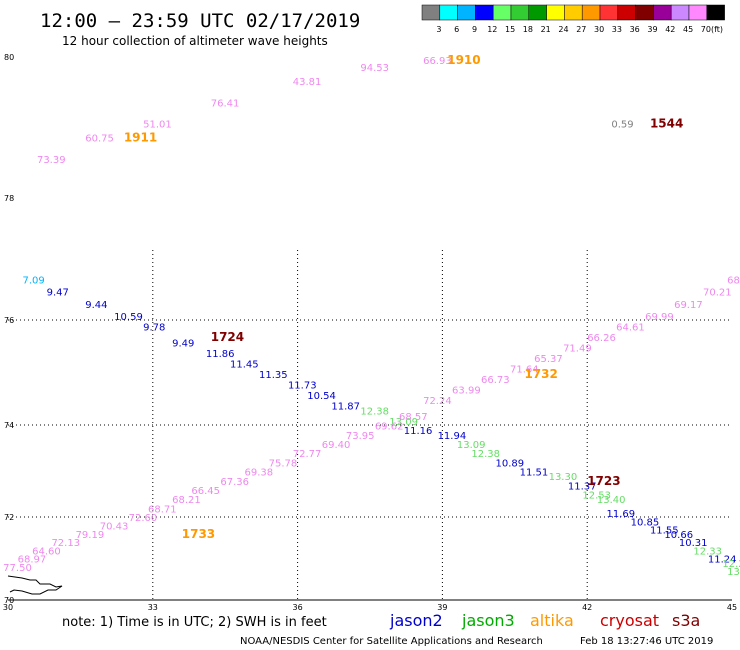  Describe the element at coordinates (90, 535) in the screenshot. I see `swh-label: 79.19` at that location.